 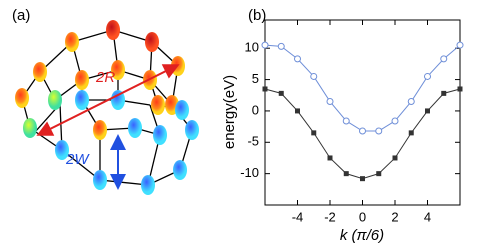 What do you see at coordinates (249, 172) in the screenshot?
I see `y-tick-label: -10` at bounding box center [249, 172].